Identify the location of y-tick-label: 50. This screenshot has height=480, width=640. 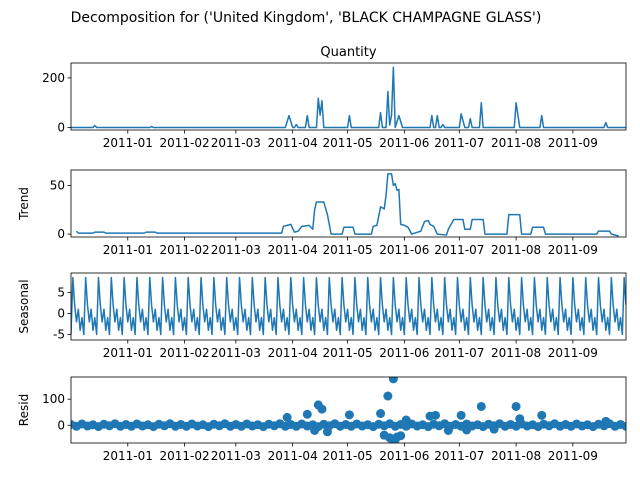
(57, 186).